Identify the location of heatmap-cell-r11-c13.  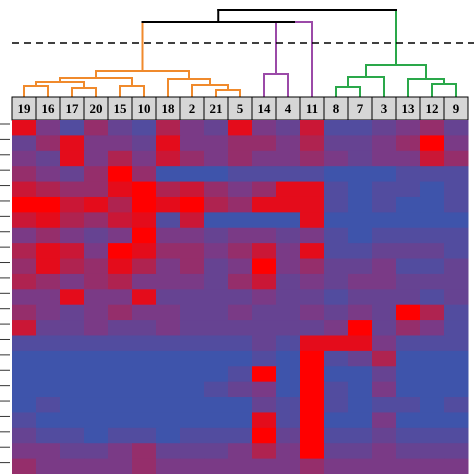
(408, 281).